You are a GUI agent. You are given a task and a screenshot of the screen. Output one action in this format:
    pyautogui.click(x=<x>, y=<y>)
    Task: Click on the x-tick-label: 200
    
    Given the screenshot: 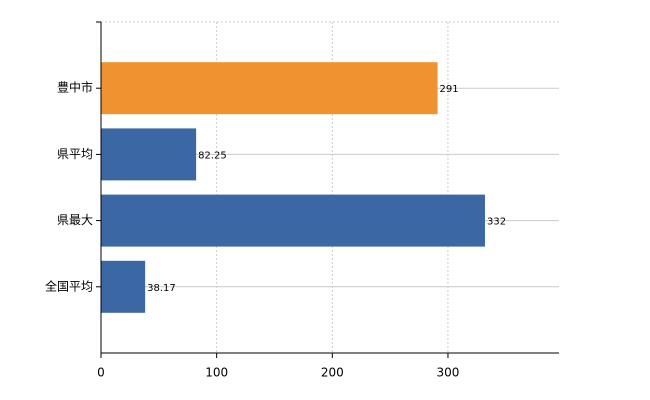 What is the action you would take?
    pyautogui.click(x=332, y=373)
    